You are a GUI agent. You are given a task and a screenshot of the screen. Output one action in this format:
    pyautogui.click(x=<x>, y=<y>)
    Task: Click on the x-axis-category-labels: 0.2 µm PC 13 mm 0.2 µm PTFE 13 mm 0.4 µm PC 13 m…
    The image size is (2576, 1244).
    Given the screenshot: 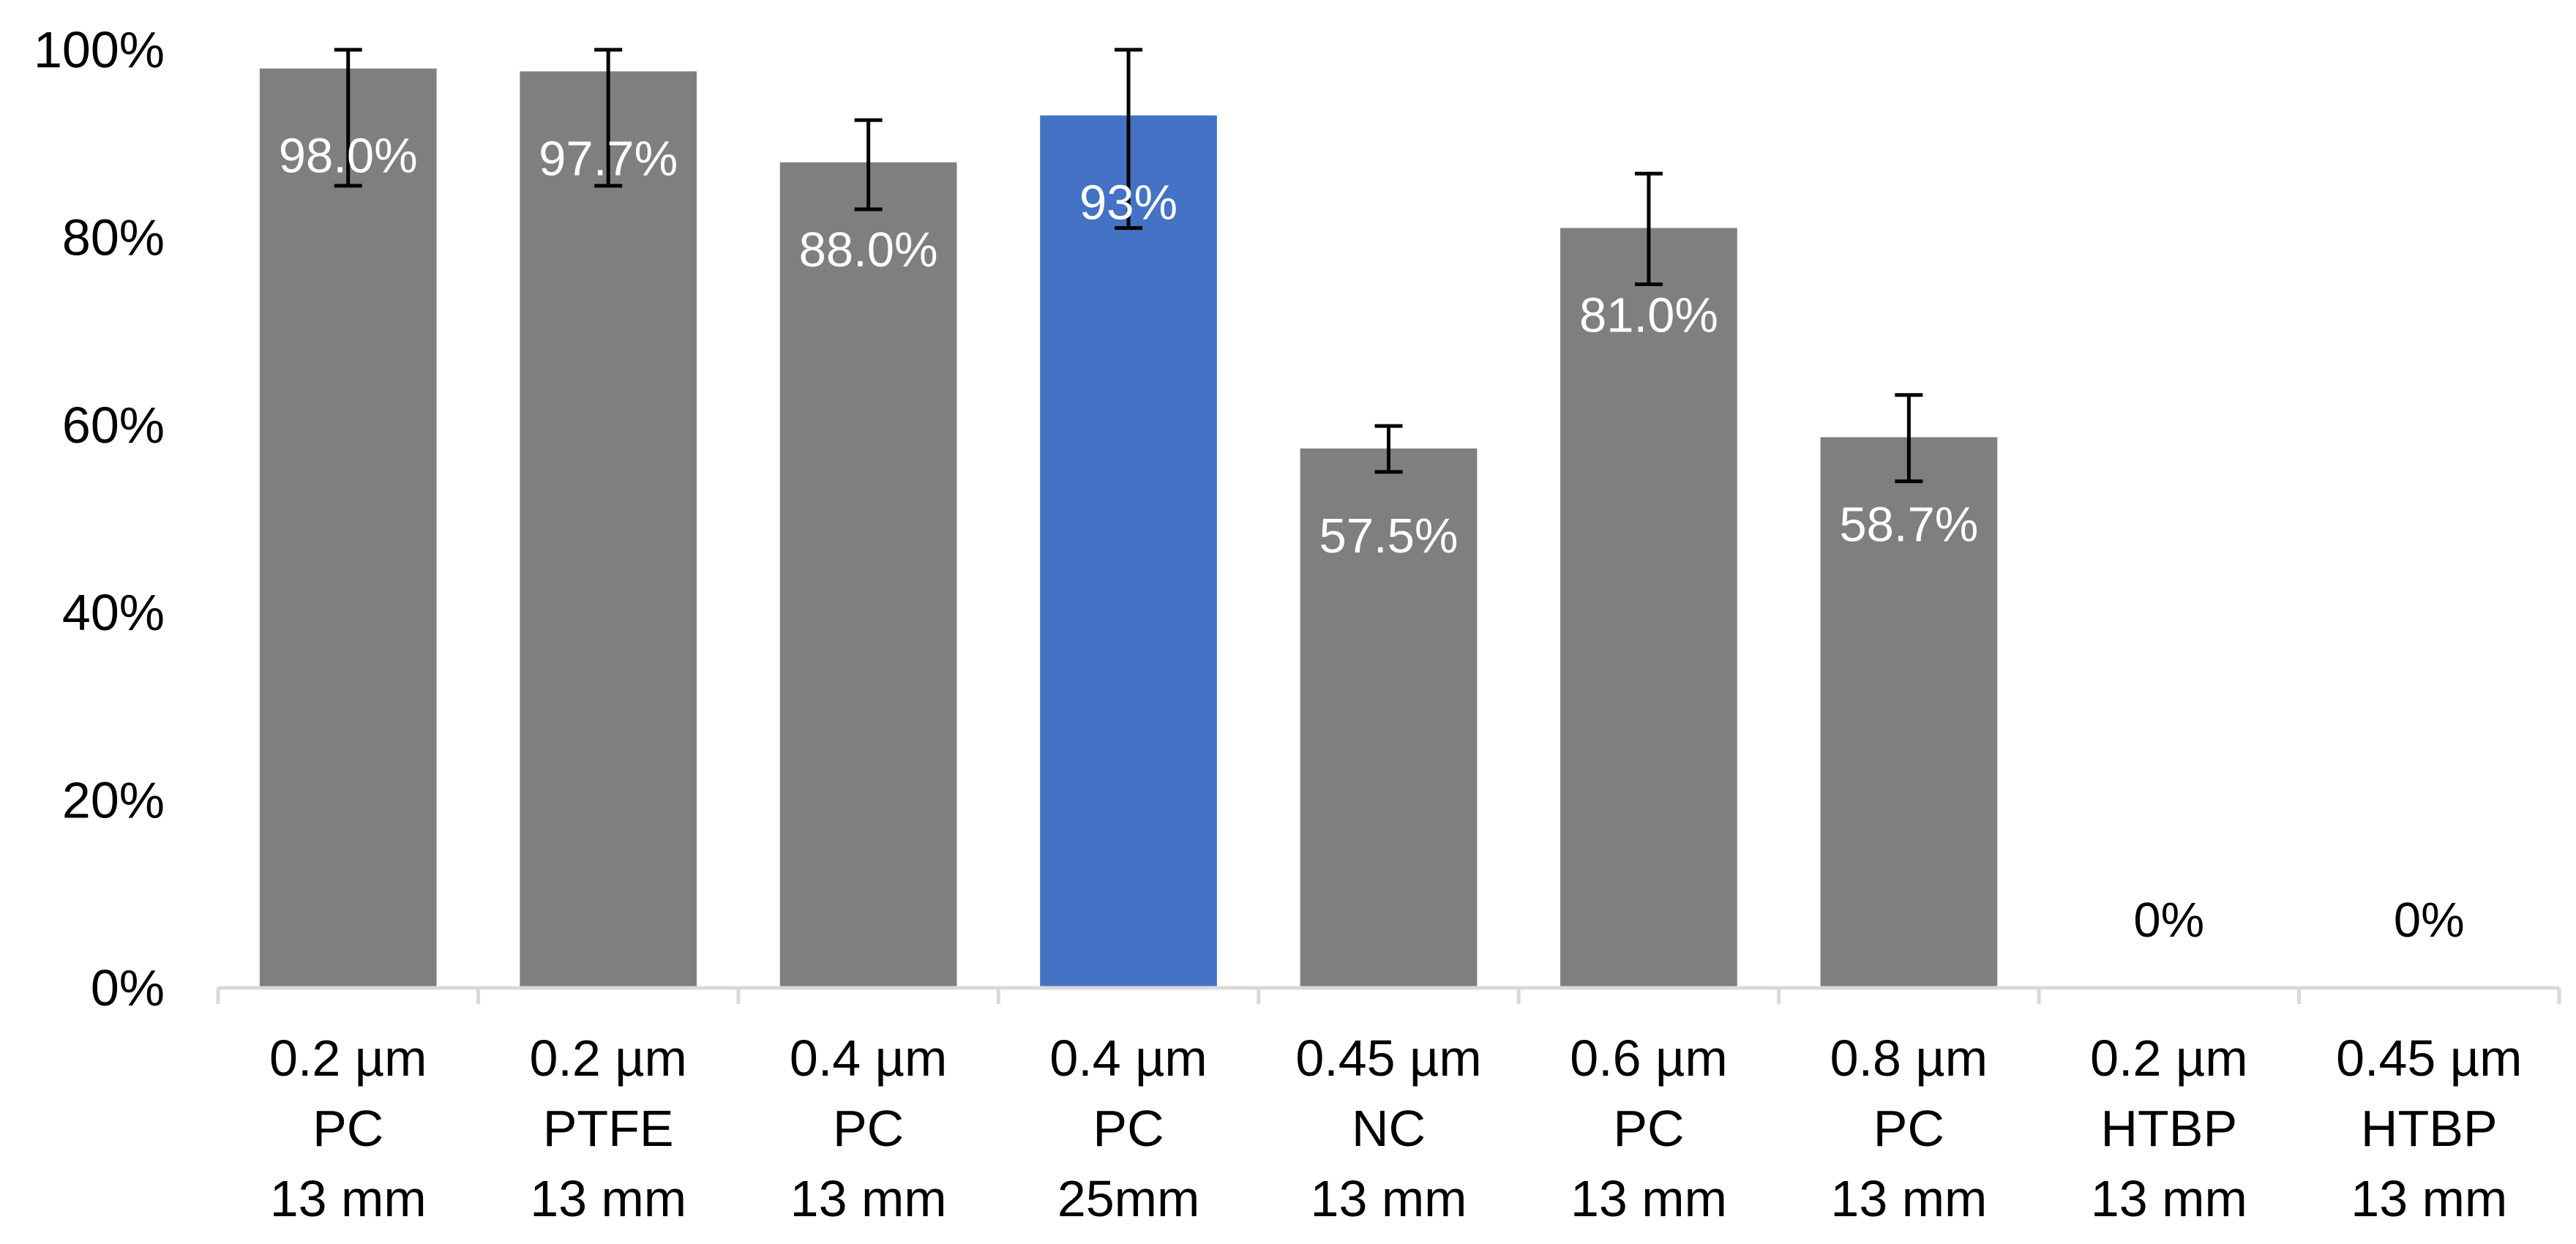 What is the action you would take?
    pyautogui.click(x=1395, y=1128)
    